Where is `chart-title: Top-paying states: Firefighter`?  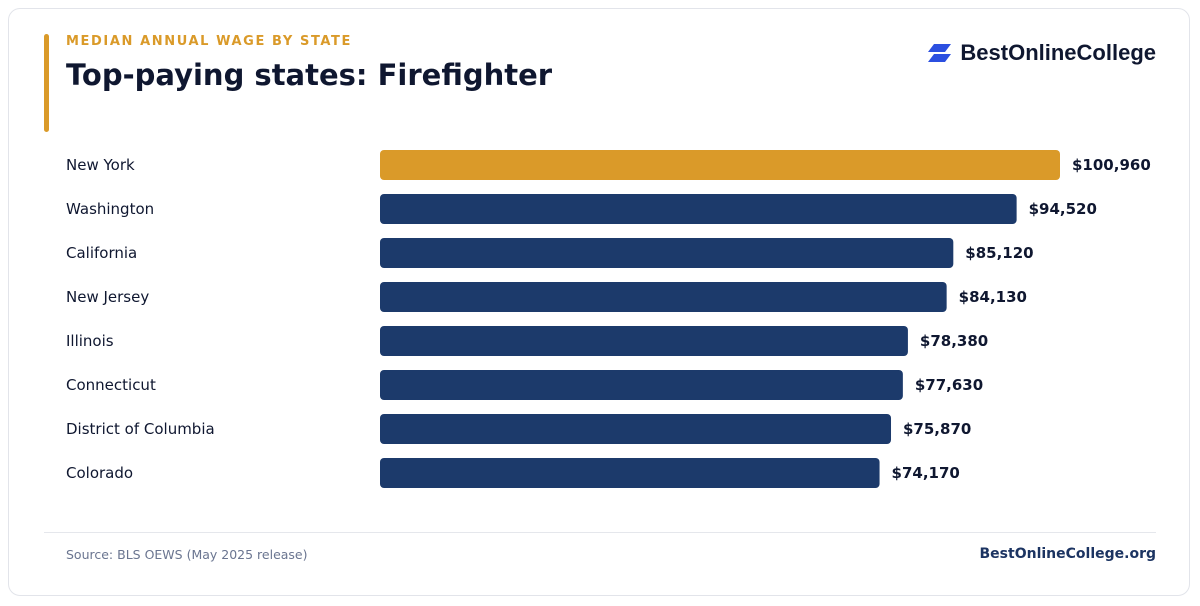
chart-title: Top-paying states: Firefighter is located at coordinates (309, 75).